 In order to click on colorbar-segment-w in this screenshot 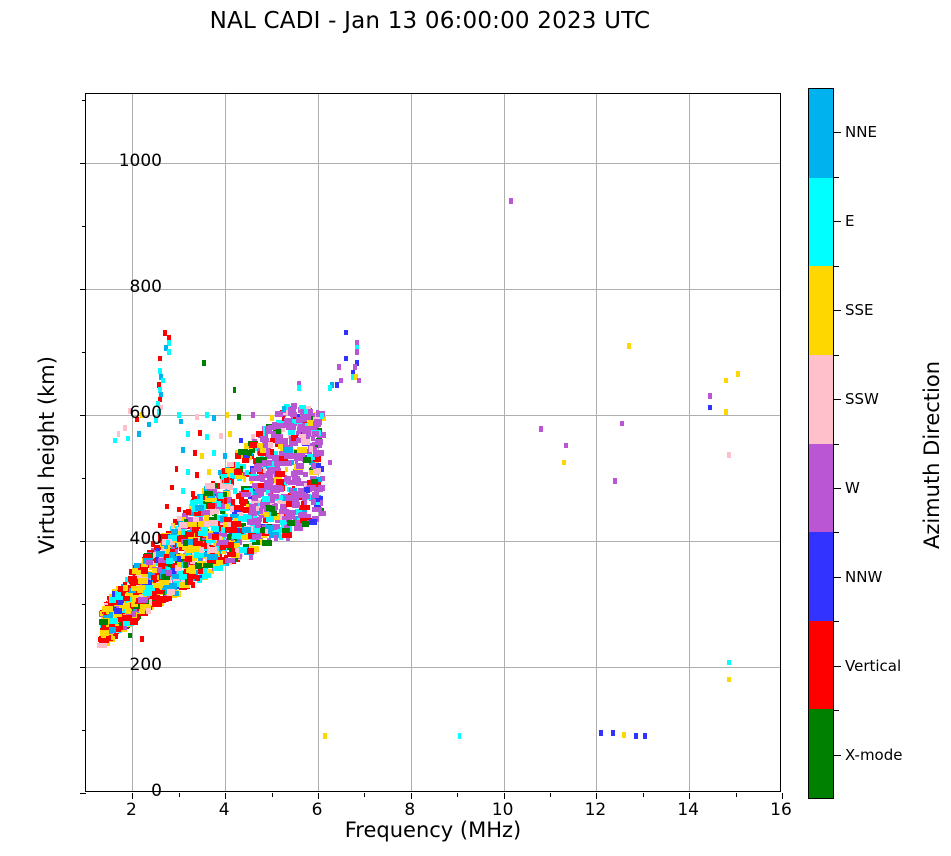, I will do `click(821, 488)`.